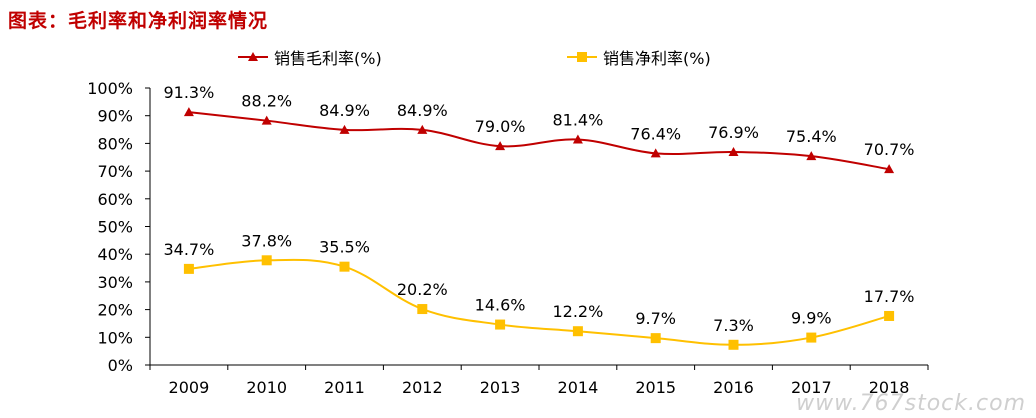 The height and width of the screenshot is (418, 1036). What do you see at coordinates (578, 387) in the screenshot?
I see `x-tick-label: 2014` at bounding box center [578, 387].